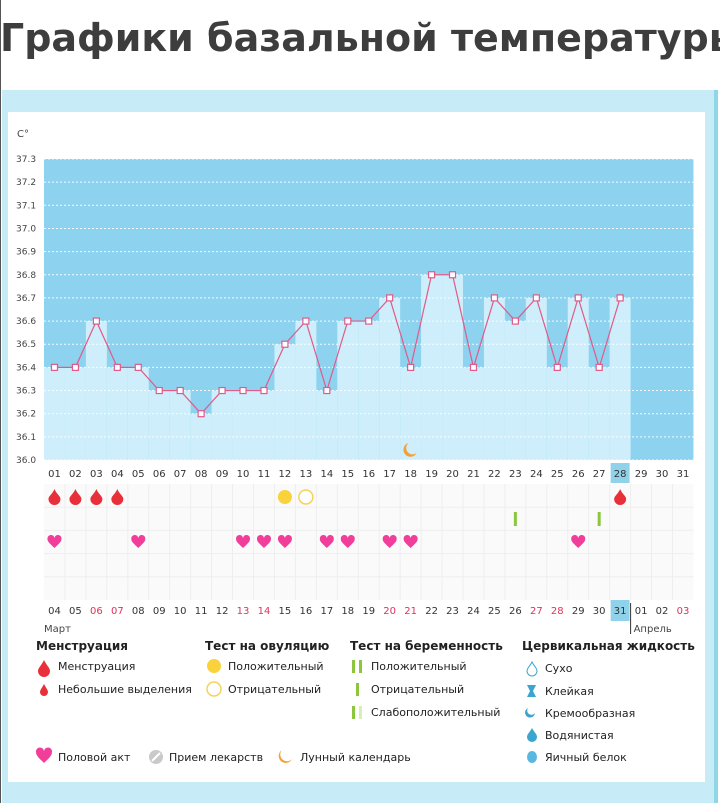  What do you see at coordinates (360, 666) in the screenshot?
I see `pregnancy-positive-icon-b` at bounding box center [360, 666].